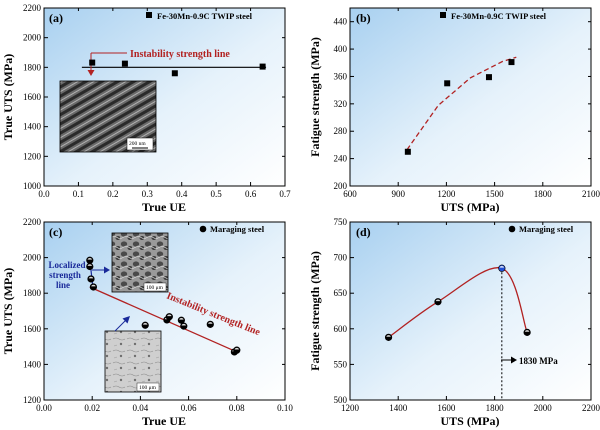  Describe the element at coordinates (163, 306) in the screenshot. I see `panel-c-points` at that location.